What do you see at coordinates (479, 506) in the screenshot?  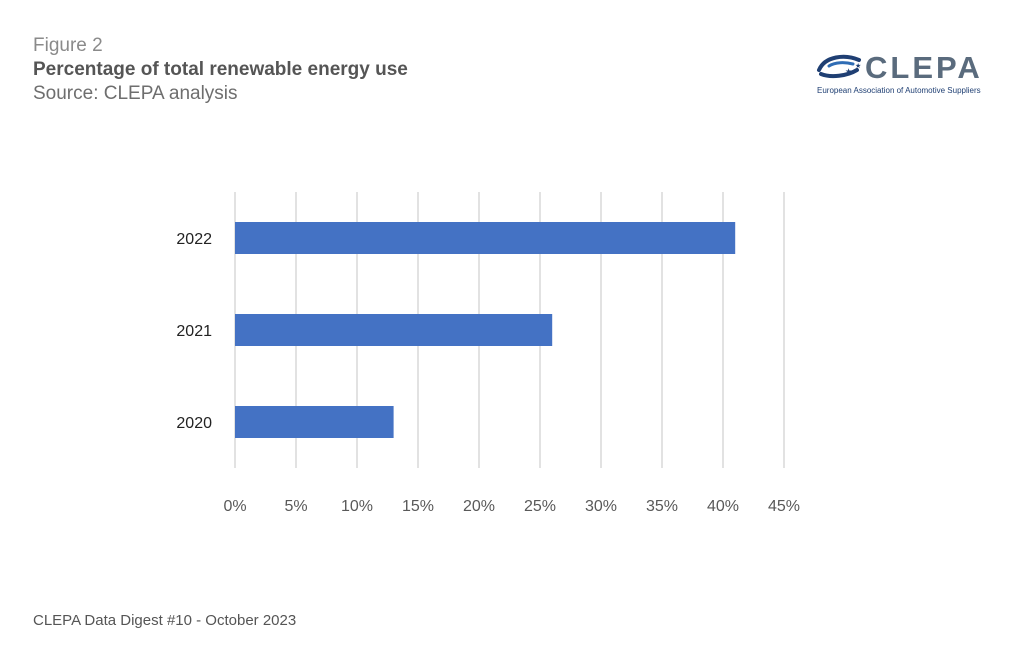 I see `x-tick-label: 20%` at bounding box center [479, 506].